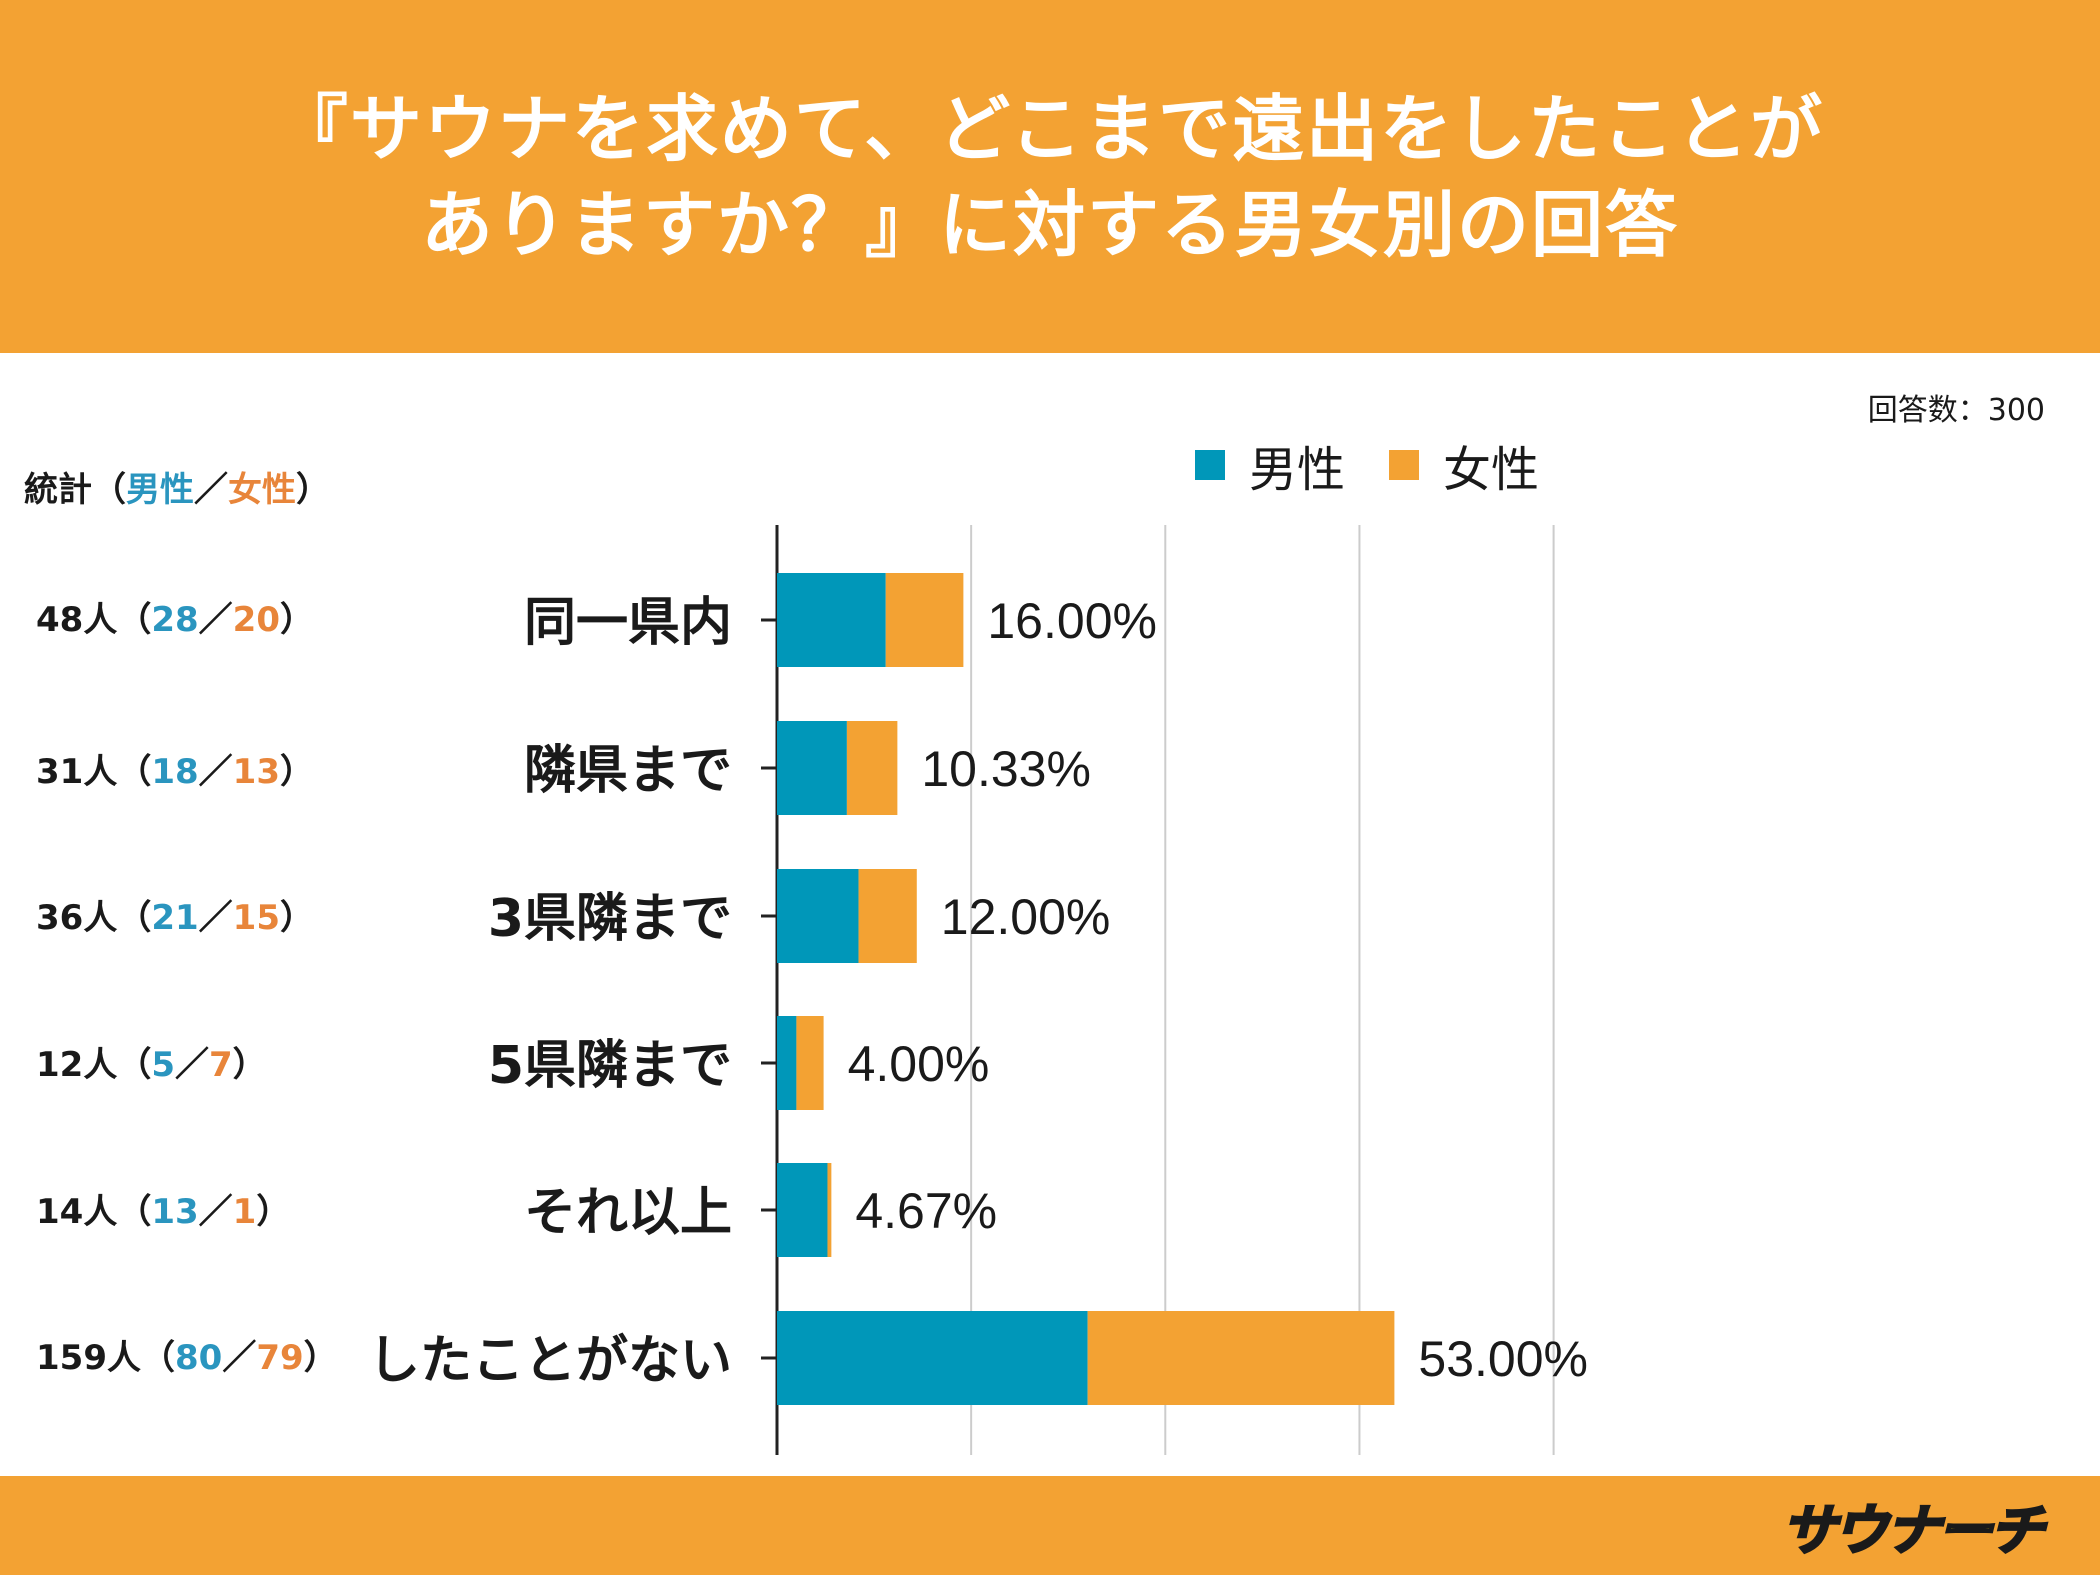 This screenshot has height=1575, width=2100. What do you see at coordinates (1404, 465) in the screenshot?
I see `legend-swatch-female` at bounding box center [1404, 465].